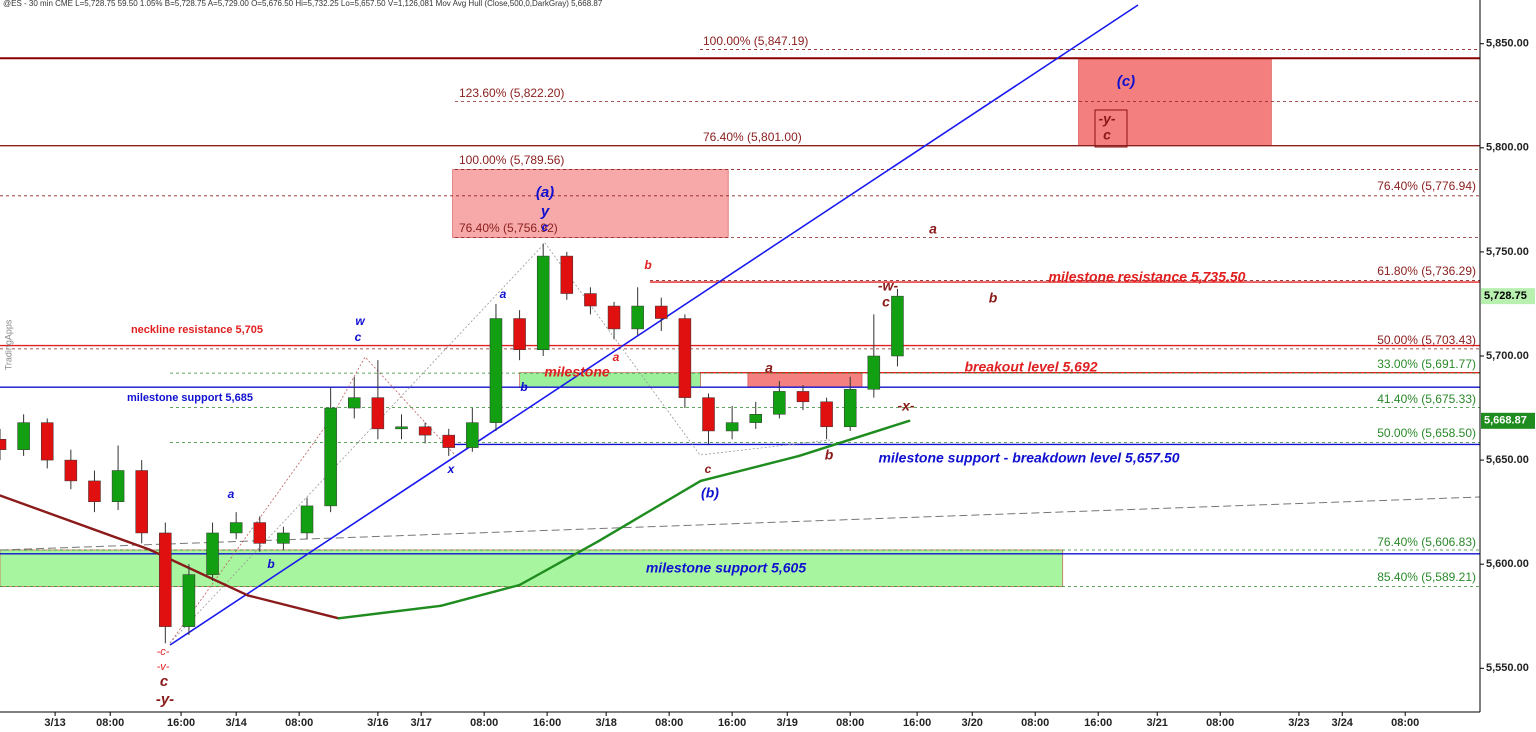  I want to click on zone, so click(532, 568).